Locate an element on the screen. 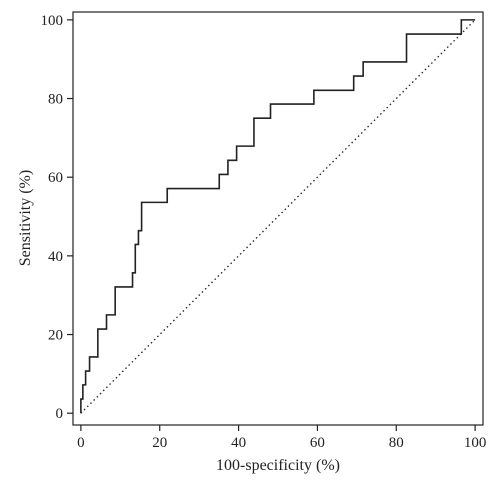 The height and width of the screenshot is (495, 500). y-tick-label: 40 is located at coordinates (55, 257).